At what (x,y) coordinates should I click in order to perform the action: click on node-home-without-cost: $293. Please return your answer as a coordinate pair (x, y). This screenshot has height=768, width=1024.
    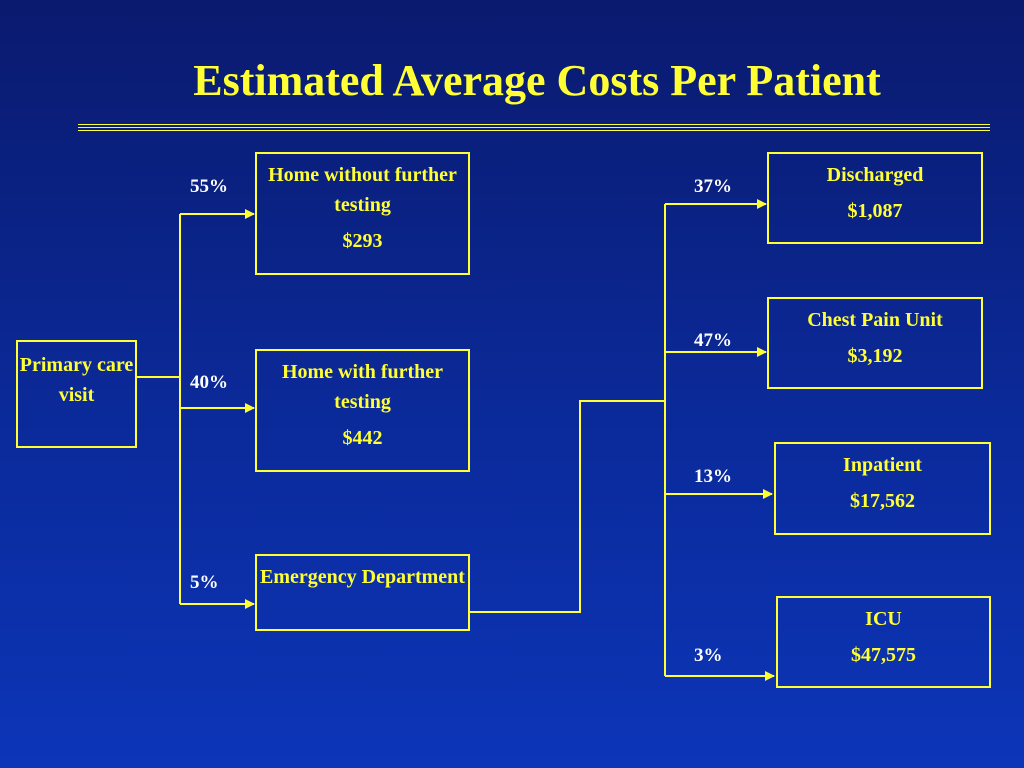
    Looking at the image, I should click on (362, 241).